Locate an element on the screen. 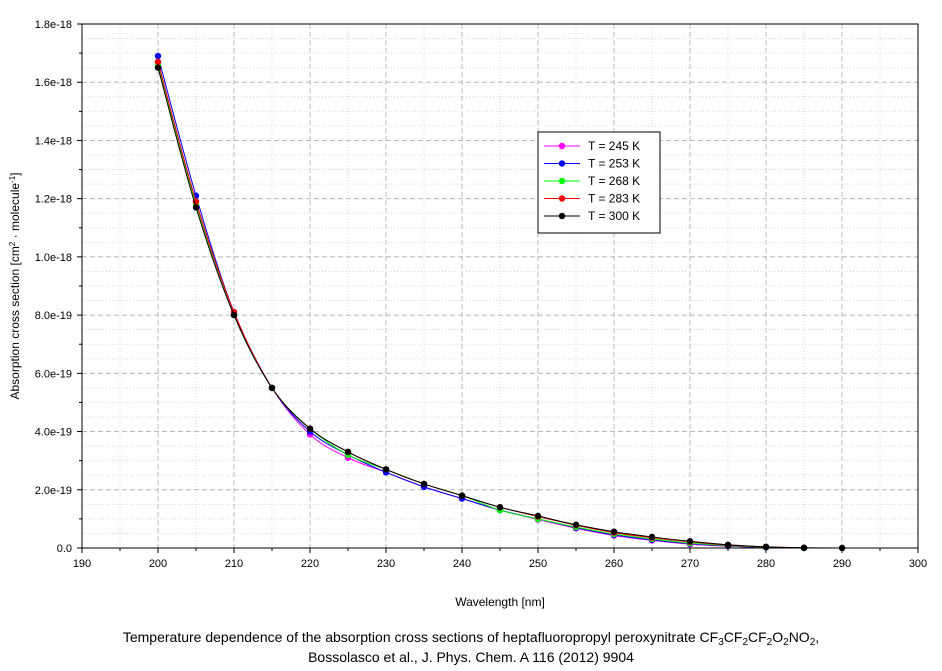 This screenshot has width=942, height=671. y-tick-label: 1.2e-18 is located at coordinates (53, 200).